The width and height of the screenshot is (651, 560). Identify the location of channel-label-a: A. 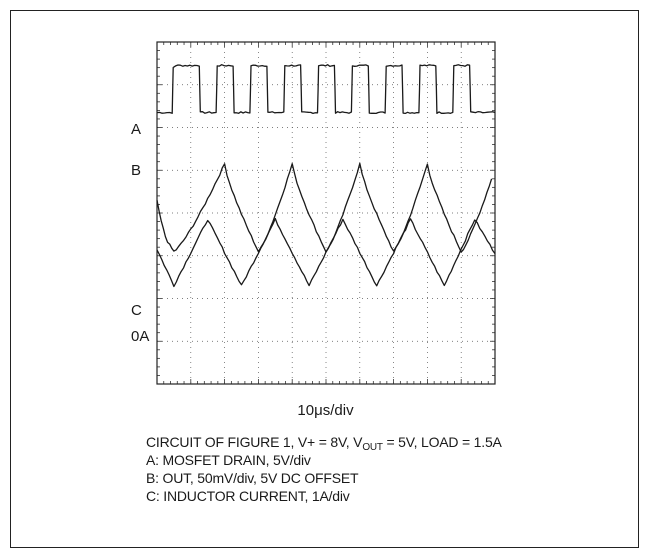
(136, 129).